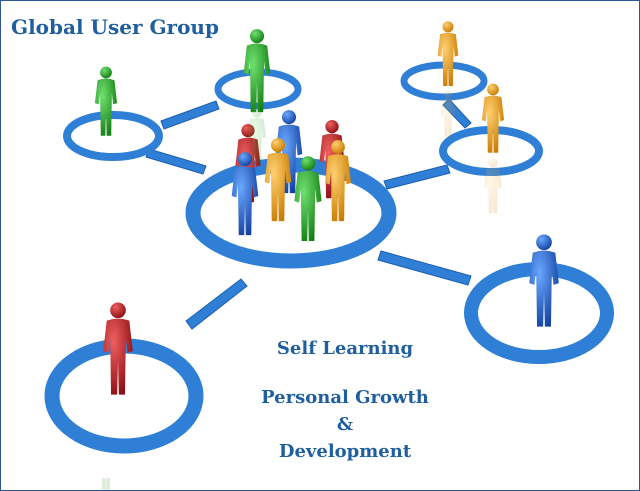  I want to click on caption-ampersand: &, so click(345, 424).